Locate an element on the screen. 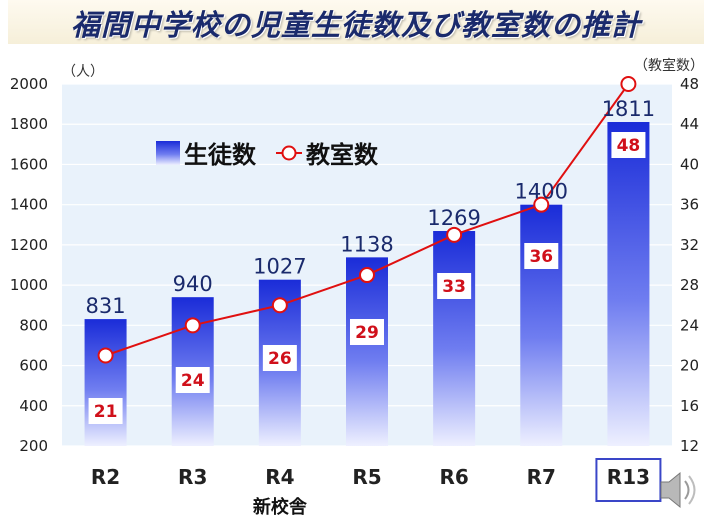 This screenshot has height=522, width=712. point-R4 is located at coordinates (279, 305).